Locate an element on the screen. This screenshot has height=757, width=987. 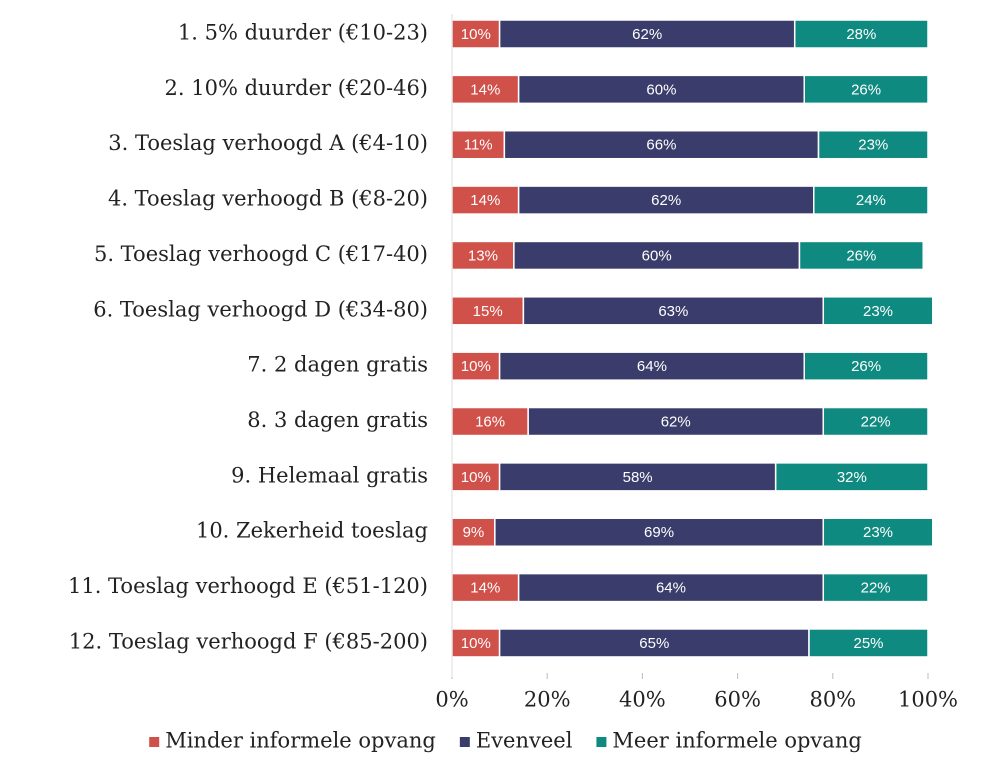
x-tick-label: 20% is located at coordinates (547, 699).